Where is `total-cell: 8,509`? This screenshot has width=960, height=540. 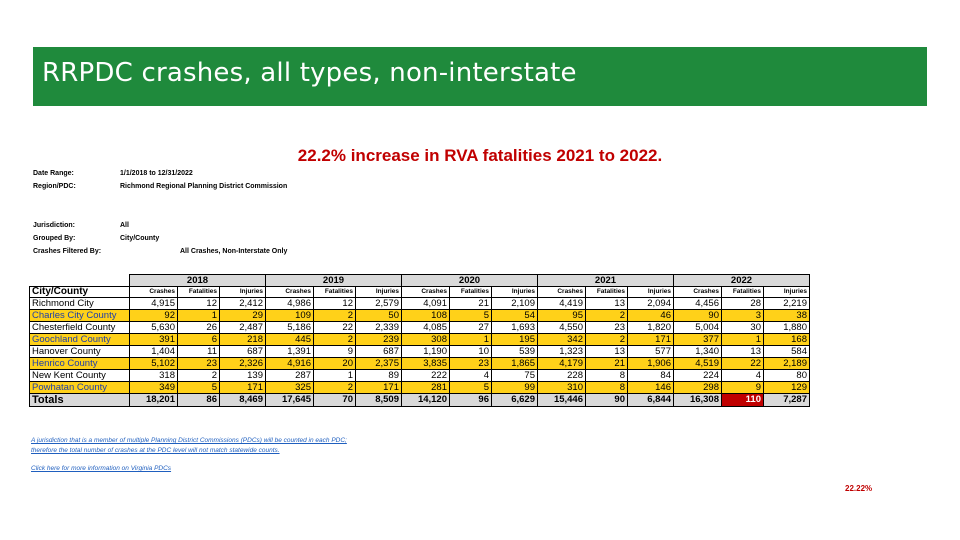
total-cell: 8,509 is located at coordinates (378, 400).